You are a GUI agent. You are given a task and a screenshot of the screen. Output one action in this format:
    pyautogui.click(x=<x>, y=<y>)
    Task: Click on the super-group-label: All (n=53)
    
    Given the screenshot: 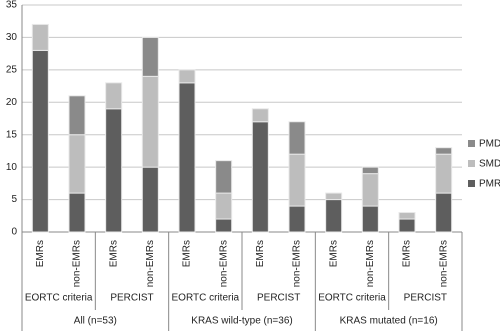 What is the action you would take?
    pyautogui.click(x=95, y=321)
    